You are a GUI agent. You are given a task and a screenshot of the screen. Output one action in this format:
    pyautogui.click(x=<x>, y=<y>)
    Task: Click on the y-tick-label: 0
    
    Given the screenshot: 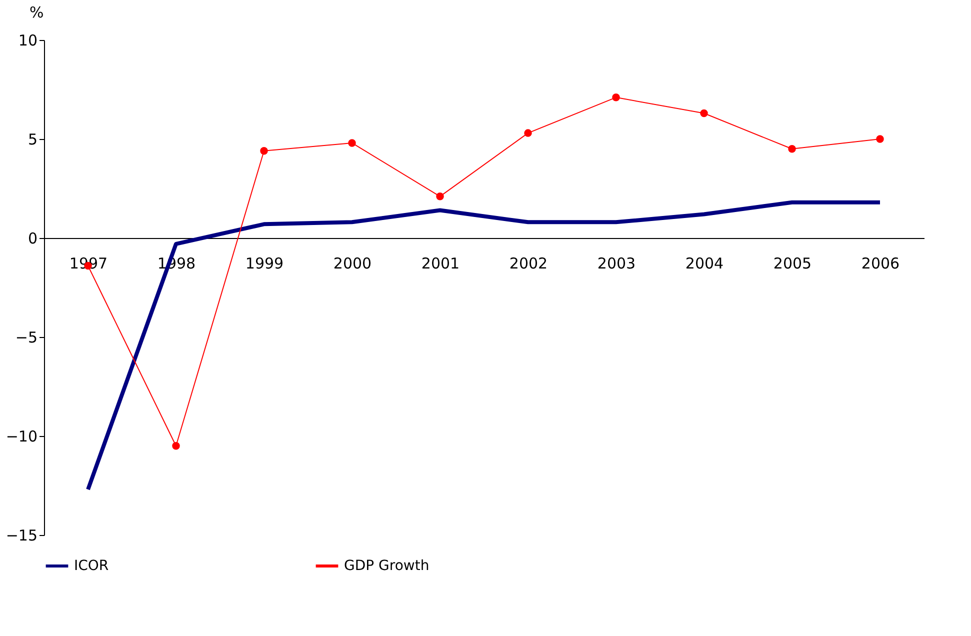 What is the action you would take?
    pyautogui.click(x=33, y=239)
    